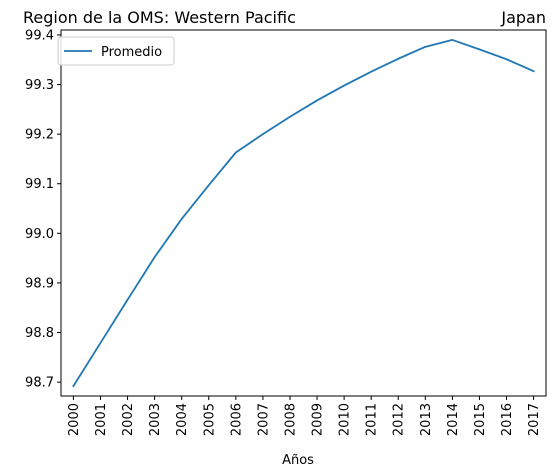 This screenshot has width=556, height=476. What do you see at coordinates (74, 419) in the screenshot?
I see `x-tick-label: 2000` at bounding box center [74, 419].